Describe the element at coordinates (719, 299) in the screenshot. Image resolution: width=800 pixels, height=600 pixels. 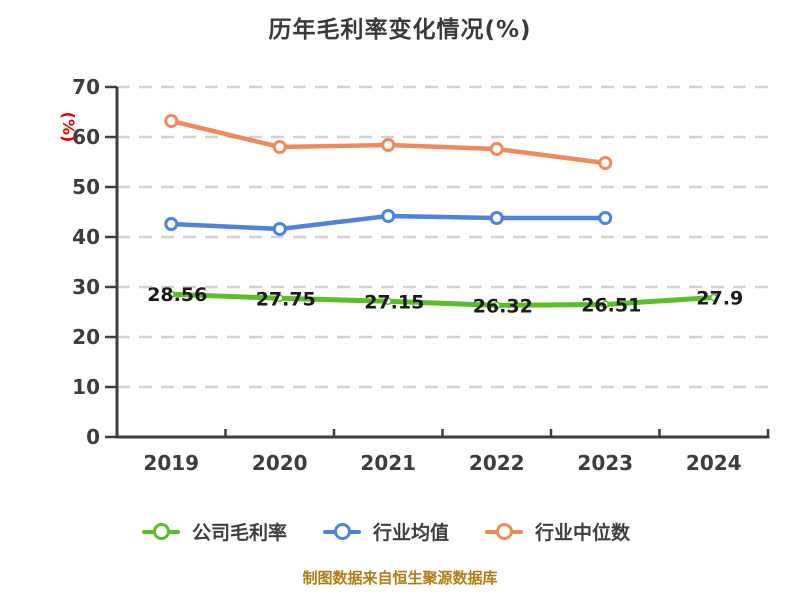
I see `point-value-label: 27.9` at that location.